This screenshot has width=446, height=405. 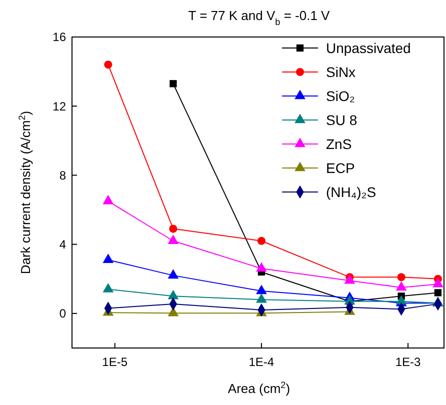 What do you see at coordinates (259, 388) in the screenshot?
I see `x-axis-title: Area (cm$^{2}$)` at bounding box center [259, 388].